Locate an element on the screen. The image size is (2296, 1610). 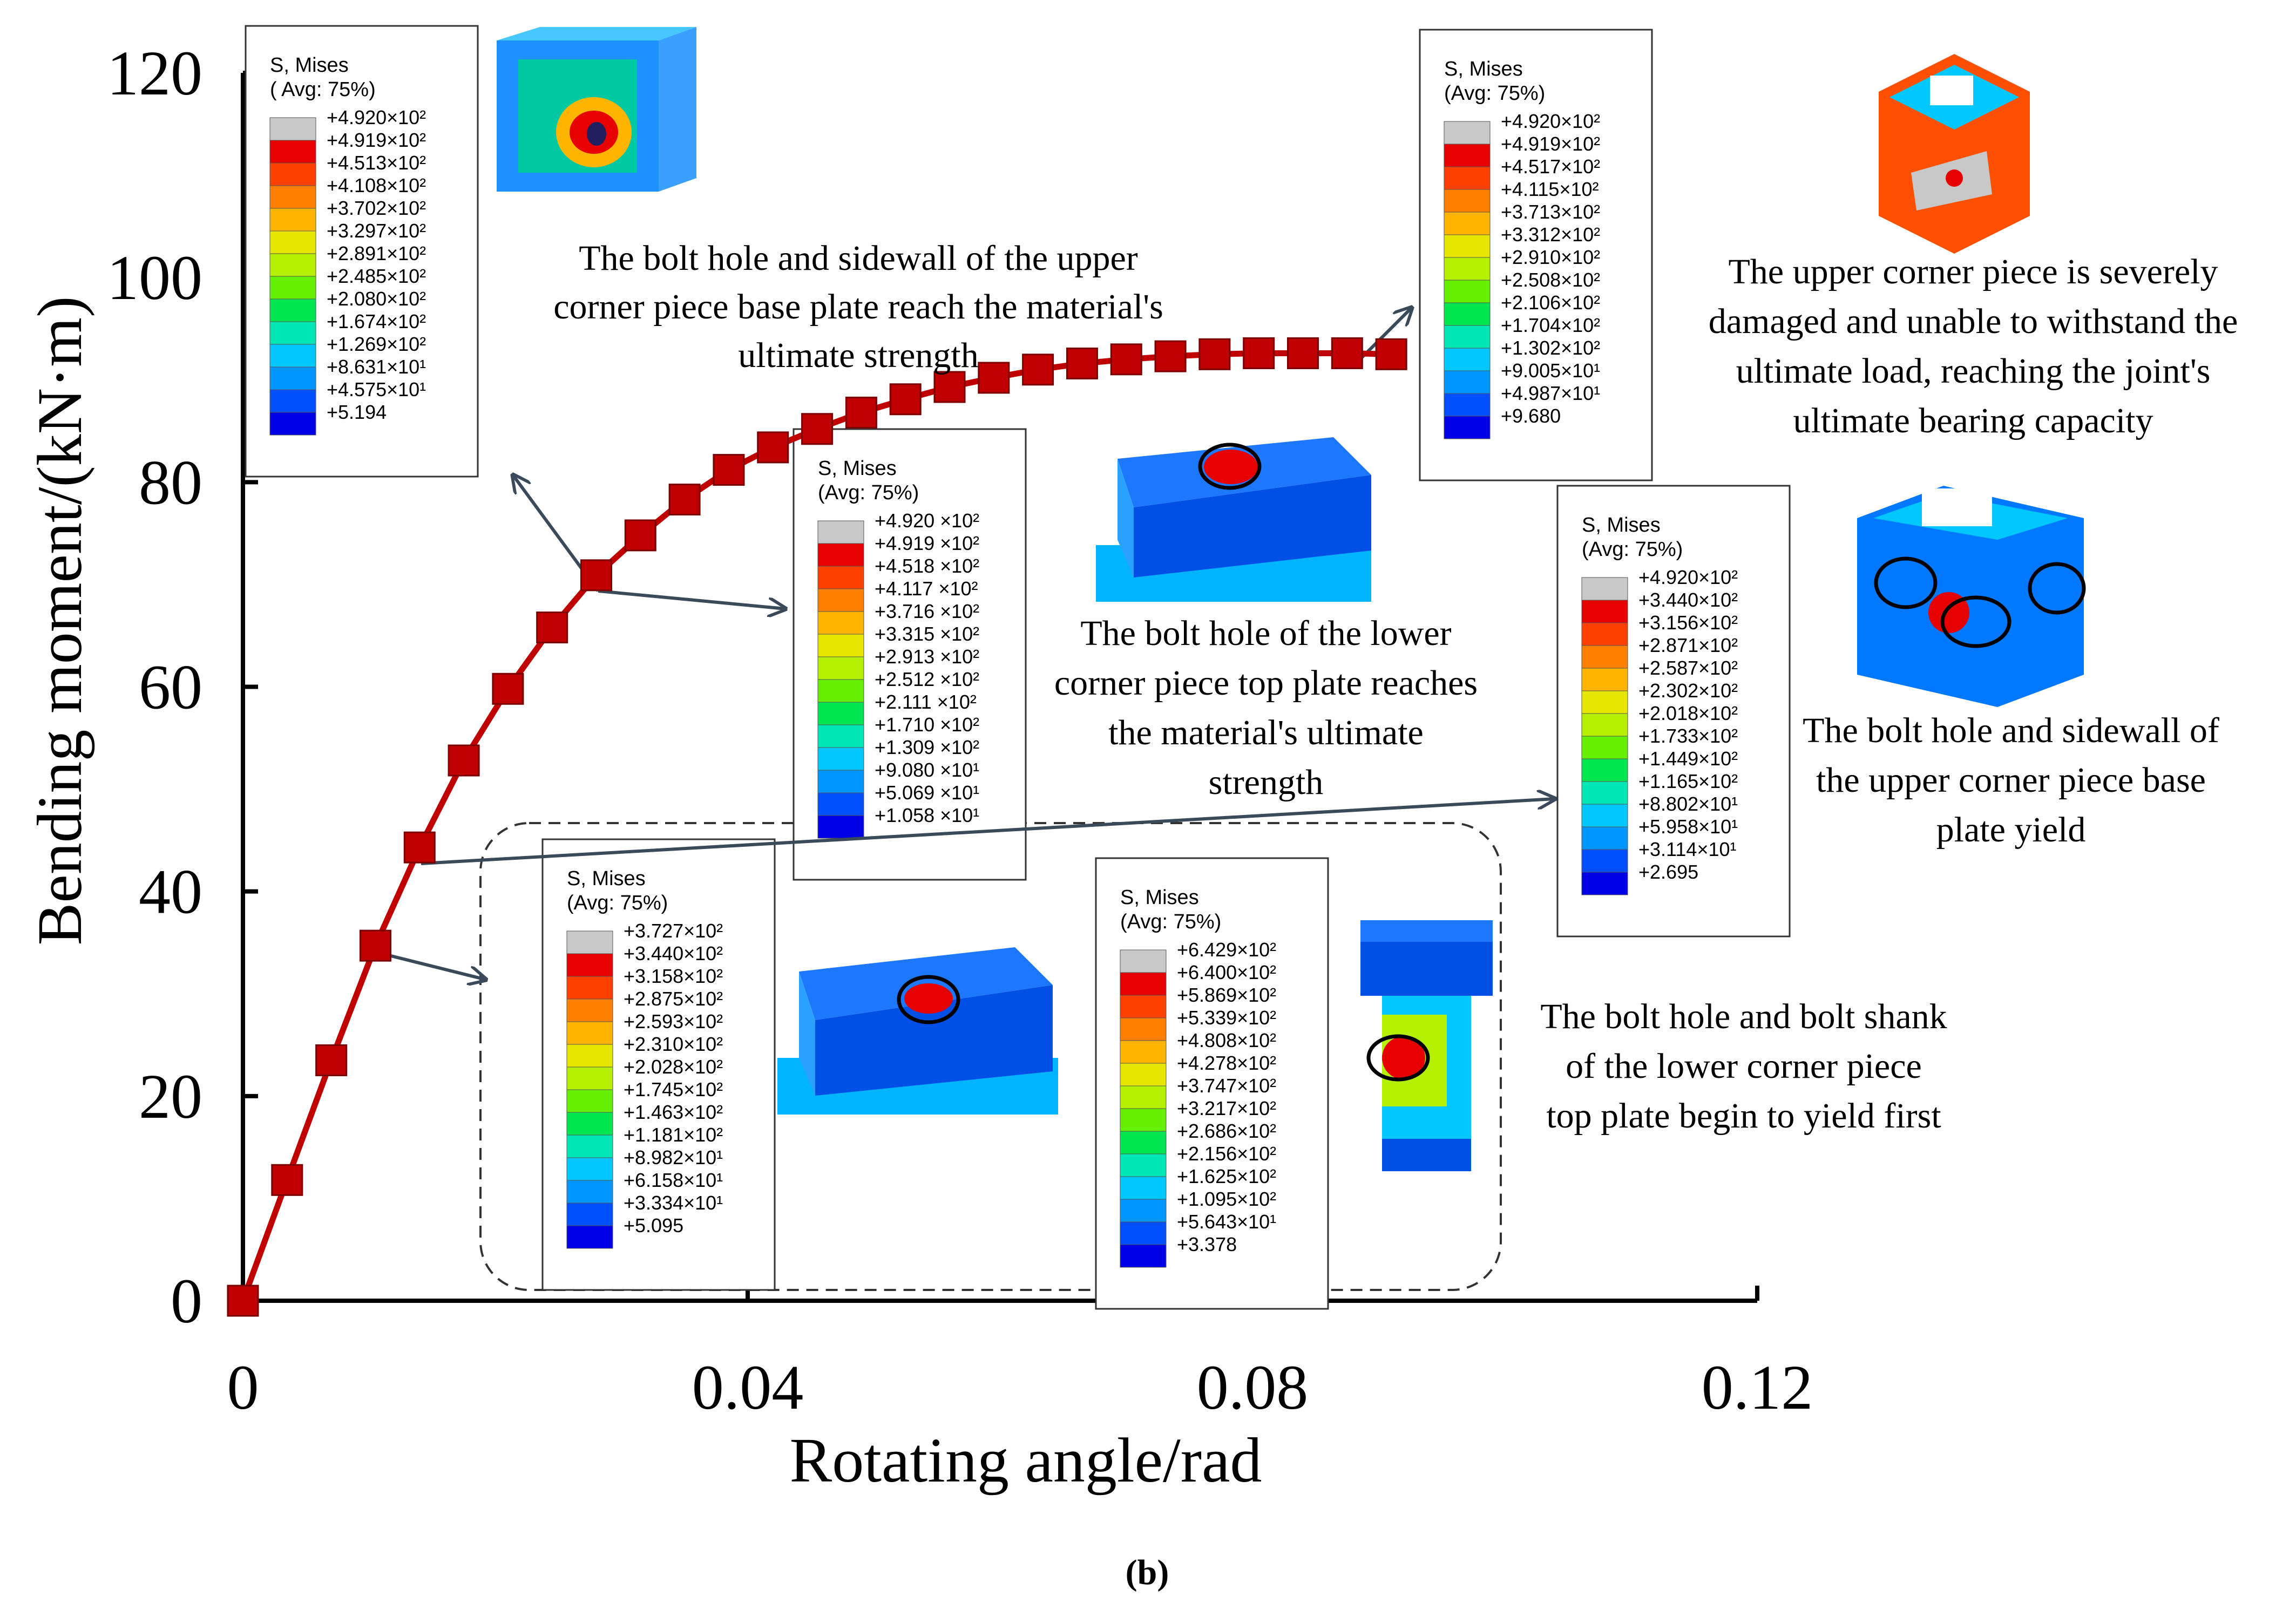
legend-value: +4.117 ×10² is located at coordinates (926, 589).